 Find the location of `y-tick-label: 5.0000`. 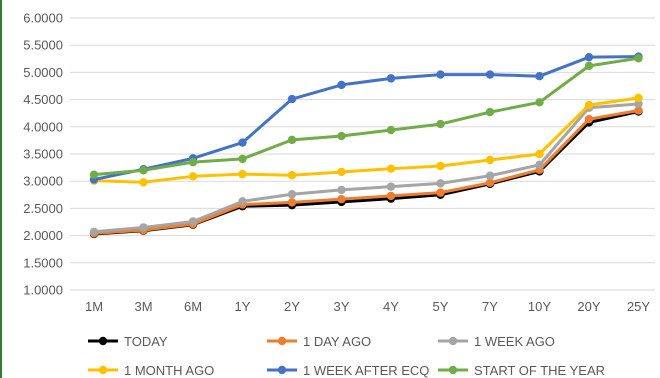

y-tick-label: 5.0000 is located at coordinates (43, 72).